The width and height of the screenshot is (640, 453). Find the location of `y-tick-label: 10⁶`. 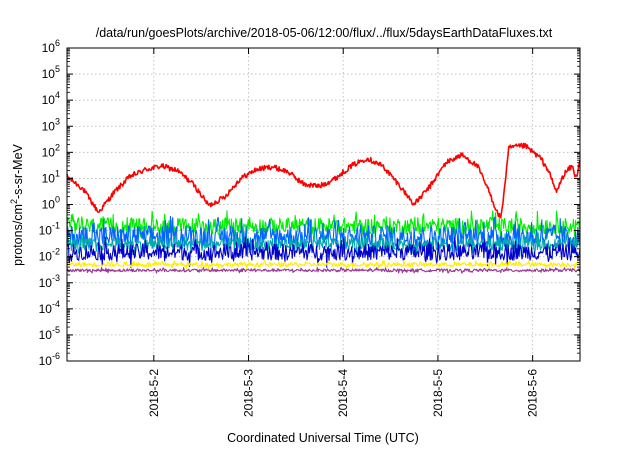

y-tick-label: 10⁶ is located at coordinates (51, 46).